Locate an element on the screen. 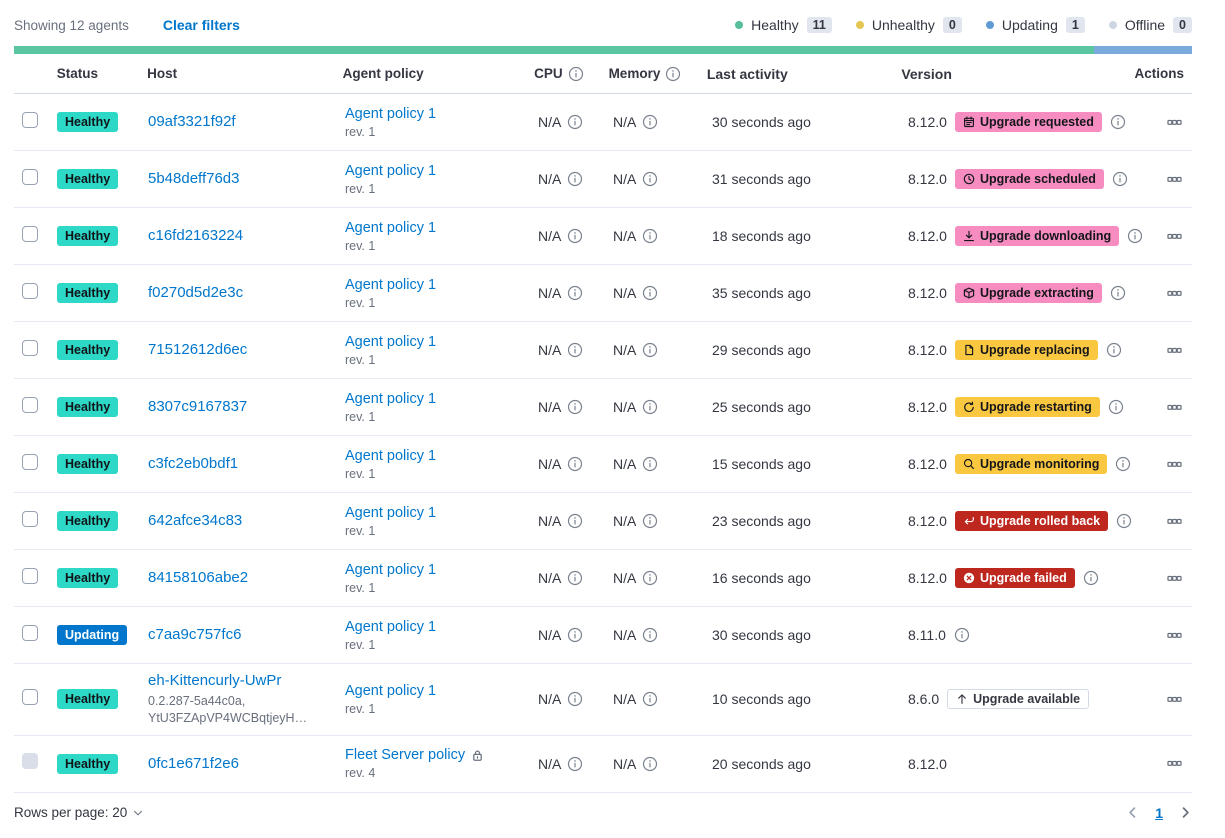  clear-filters-link: Clear filters is located at coordinates (201, 25).